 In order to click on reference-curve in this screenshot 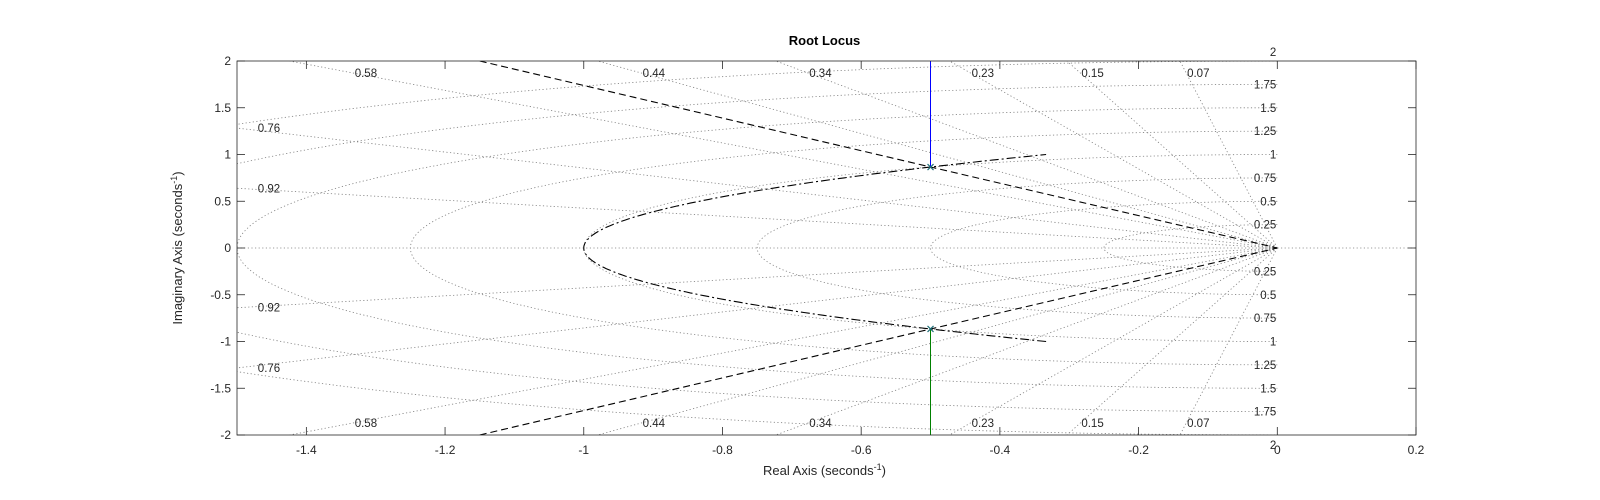, I will do `click(815, 248)`.